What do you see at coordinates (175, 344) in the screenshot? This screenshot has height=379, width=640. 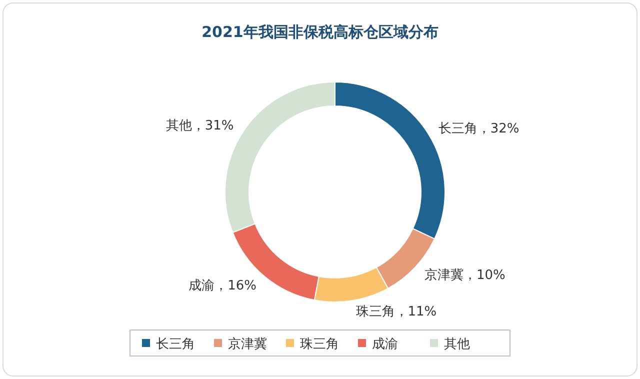 I see `legend-label: 长三角` at bounding box center [175, 344].